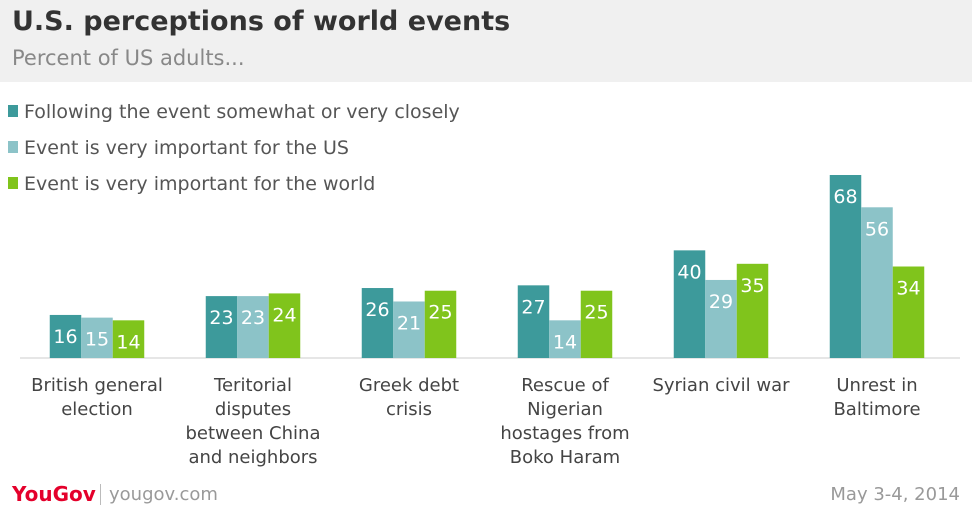 This screenshot has height=512, width=972. Describe the element at coordinates (199, 184) in the screenshot. I see `legend-label: Event is very important for the world` at that location.